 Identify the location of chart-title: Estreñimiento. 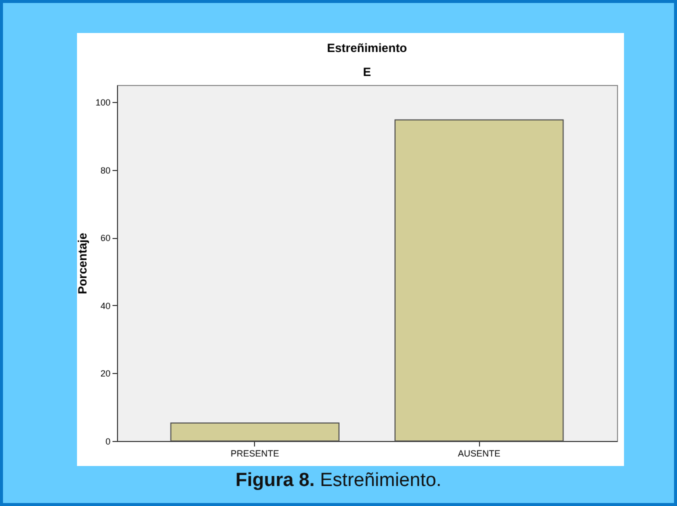
(367, 48).